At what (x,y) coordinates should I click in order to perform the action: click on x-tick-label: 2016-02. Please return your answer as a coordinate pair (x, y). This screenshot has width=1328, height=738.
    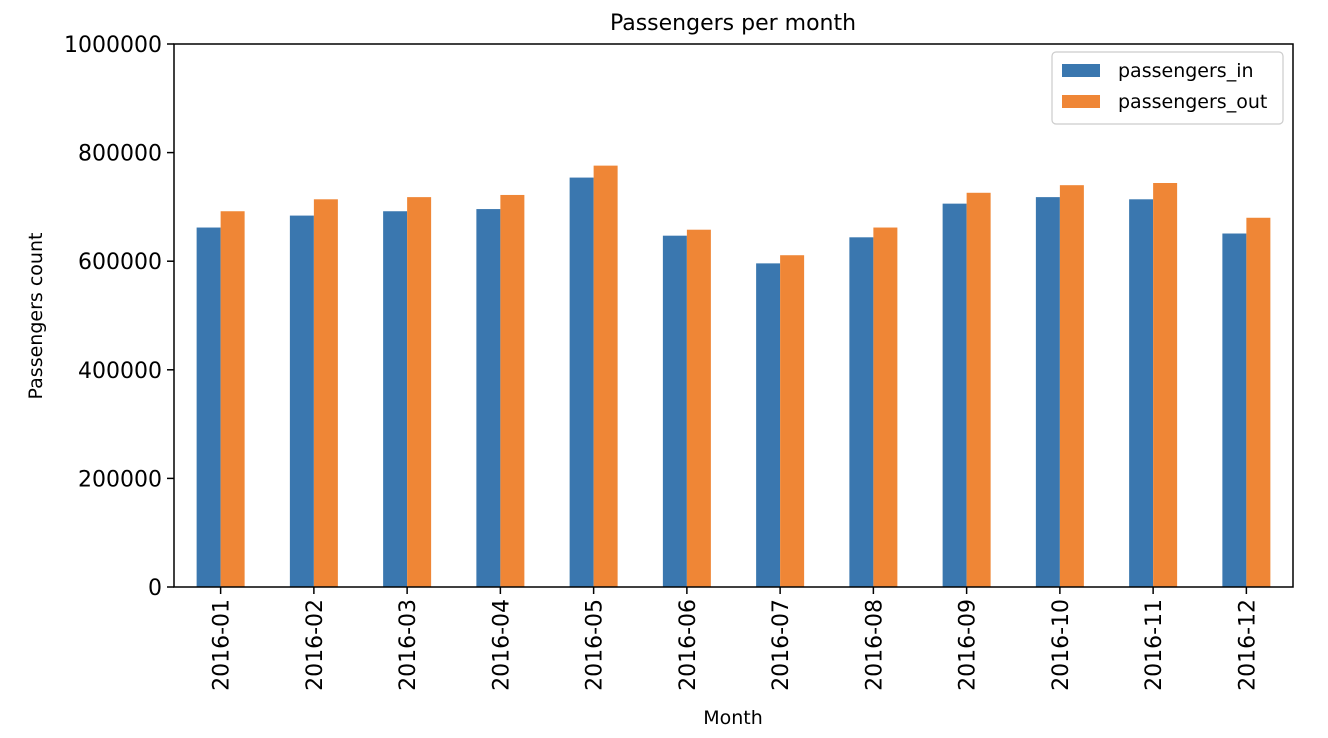
    Looking at the image, I should click on (315, 645).